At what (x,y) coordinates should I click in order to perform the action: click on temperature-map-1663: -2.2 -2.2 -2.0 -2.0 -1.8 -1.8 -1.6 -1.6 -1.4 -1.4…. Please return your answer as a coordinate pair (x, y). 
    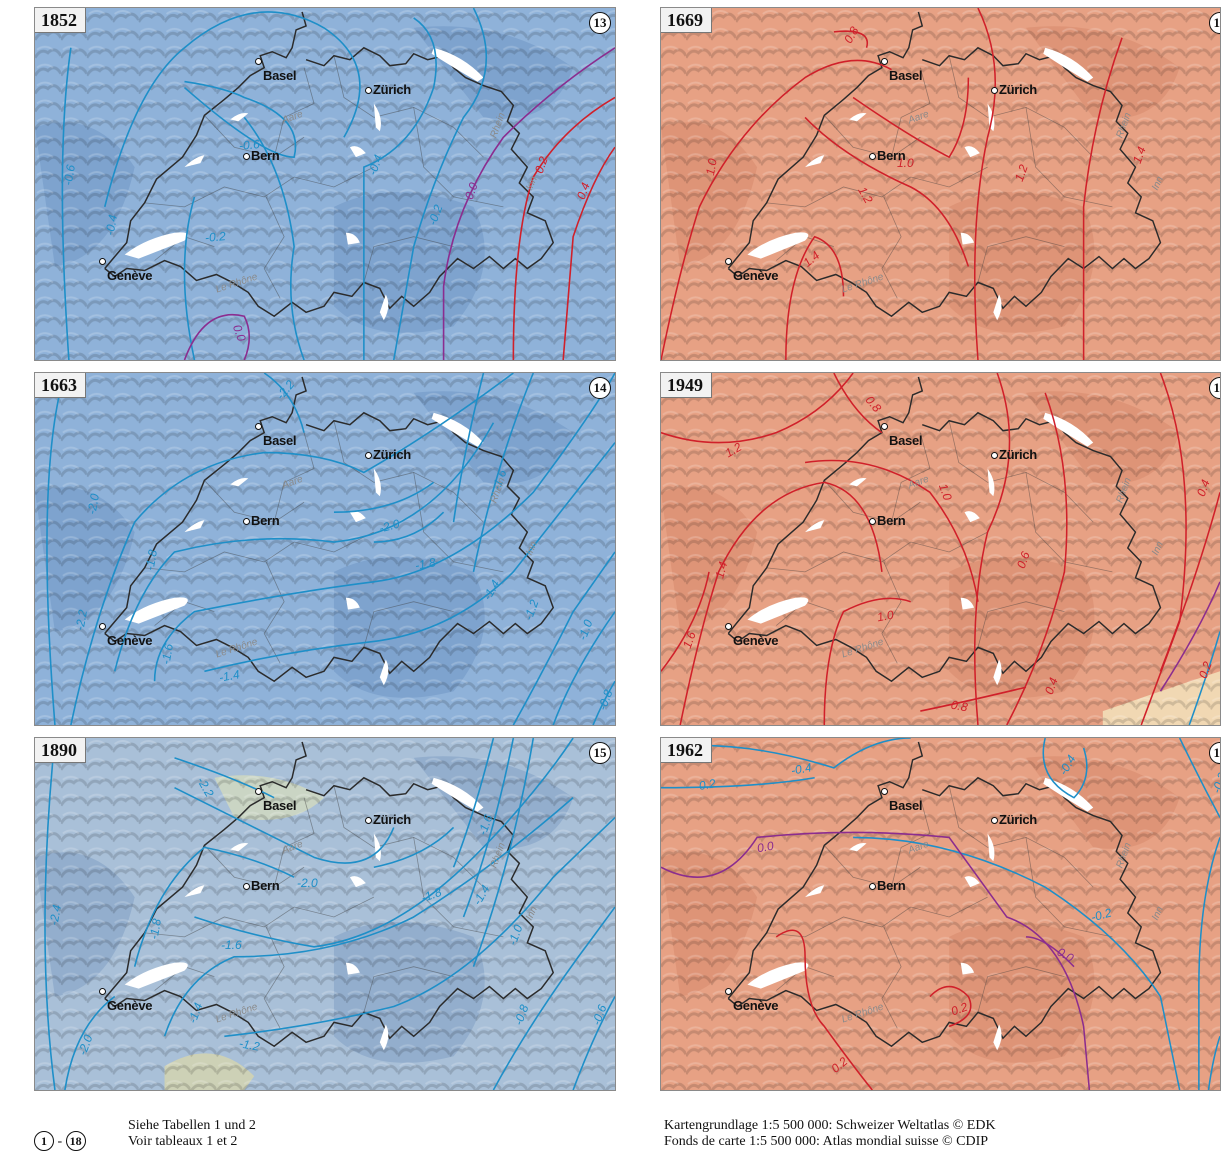
    Looking at the image, I should click on (325, 549).